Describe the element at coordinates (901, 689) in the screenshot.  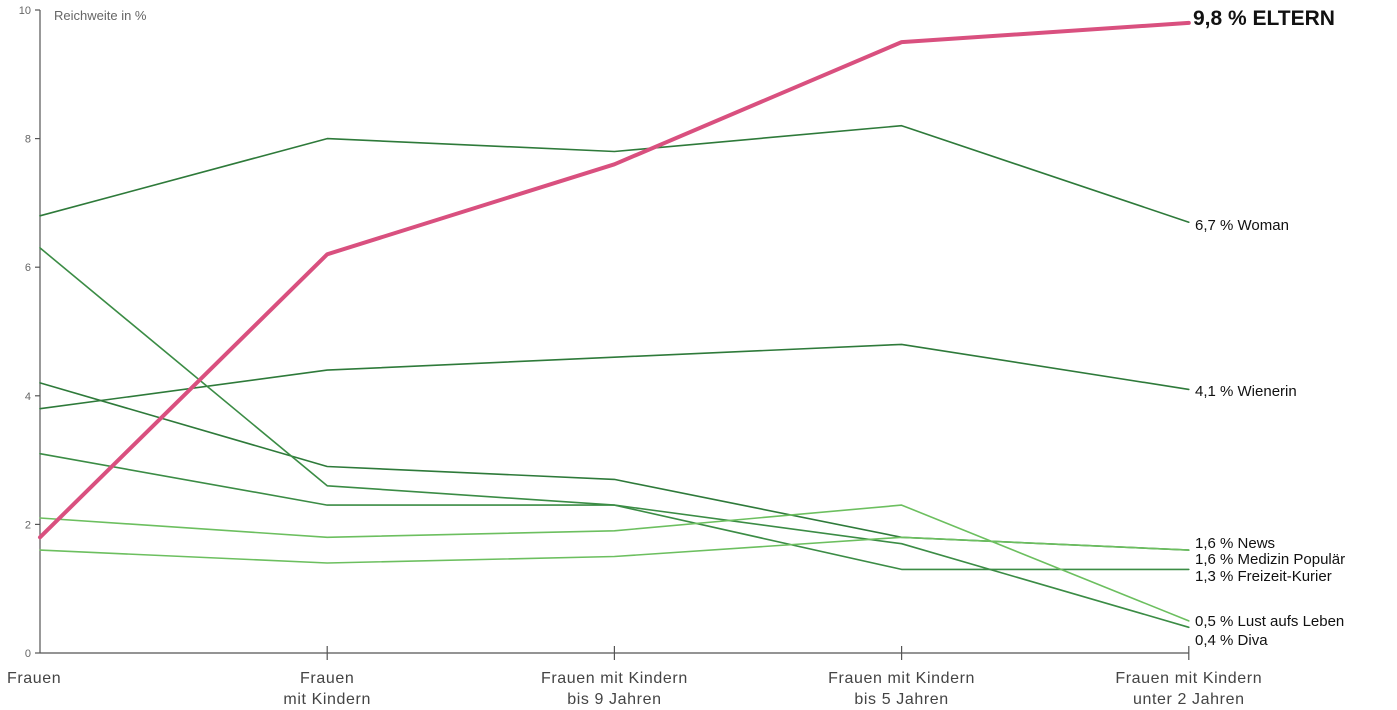
I see `x-tick-label: Frauen mit Kindern bis 5 Jahren` at that location.